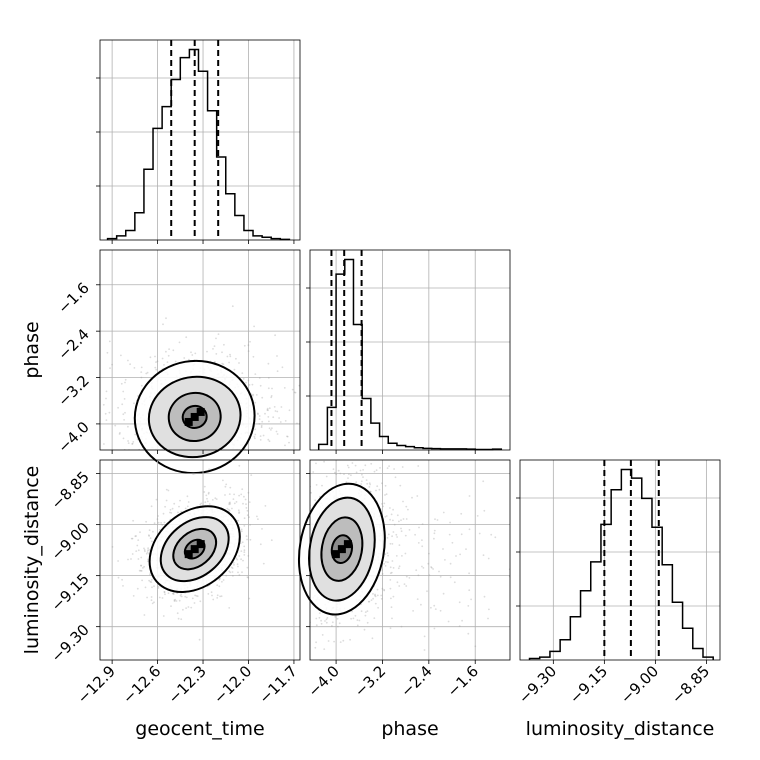 Image resolution: width=760 pixels, height=760 pixels. What do you see at coordinates (278, 684) in the screenshot?
I see `xtick-label-geocent_time: −11.7` at bounding box center [278, 684].